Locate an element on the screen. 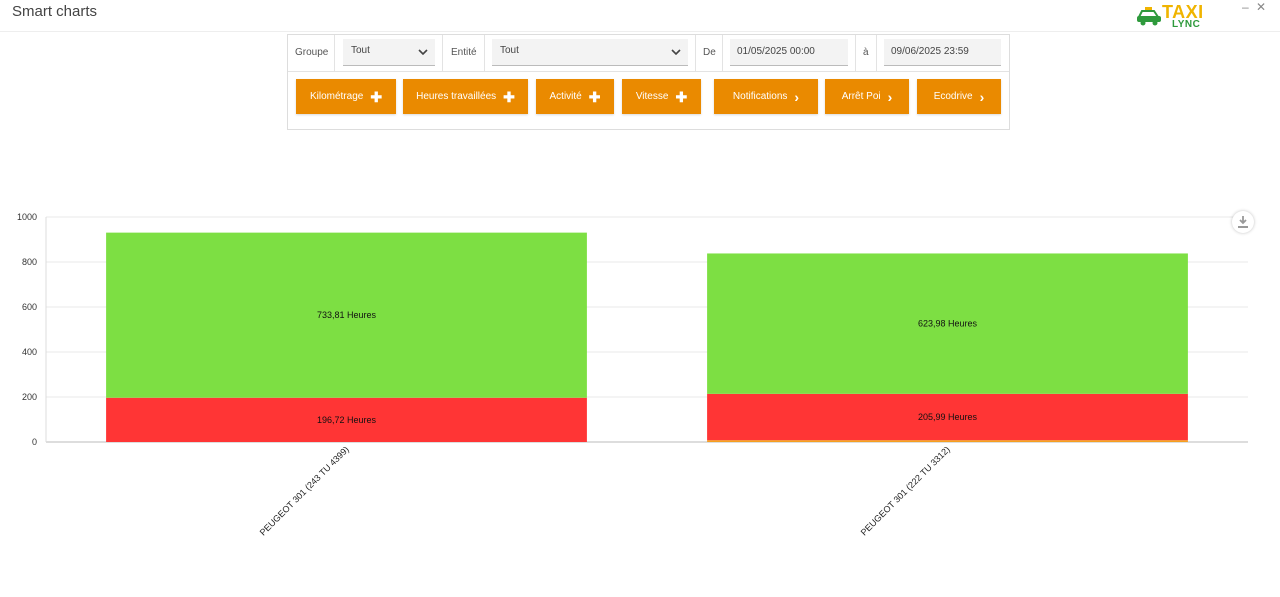 This screenshot has width=1280, height=597. vitesse-button: Vitesse ✚ is located at coordinates (661, 96).